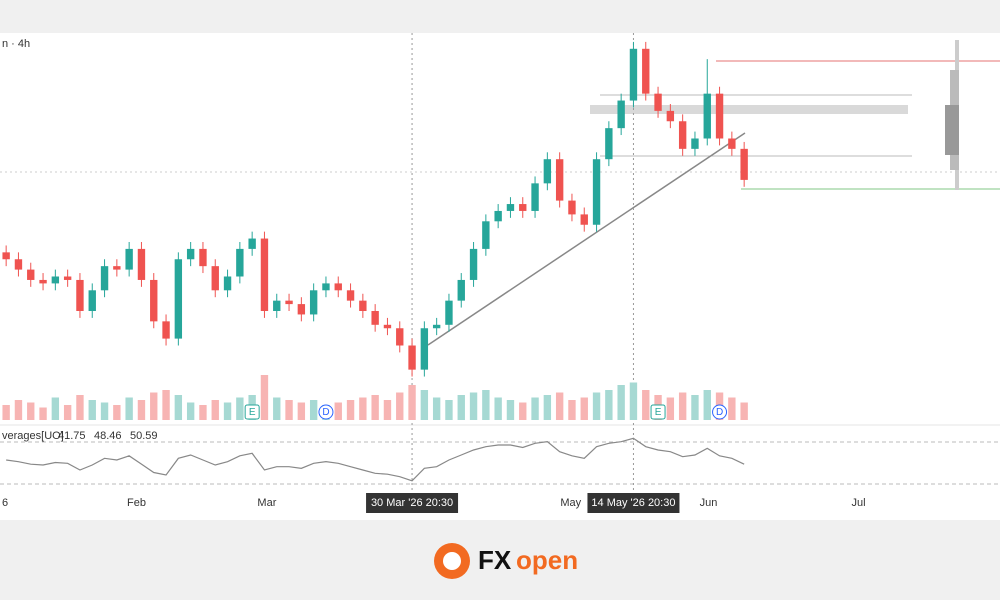 The width and height of the screenshot is (1000, 600). What do you see at coordinates (749, 109) in the screenshot?
I see `zone` at bounding box center [749, 109].